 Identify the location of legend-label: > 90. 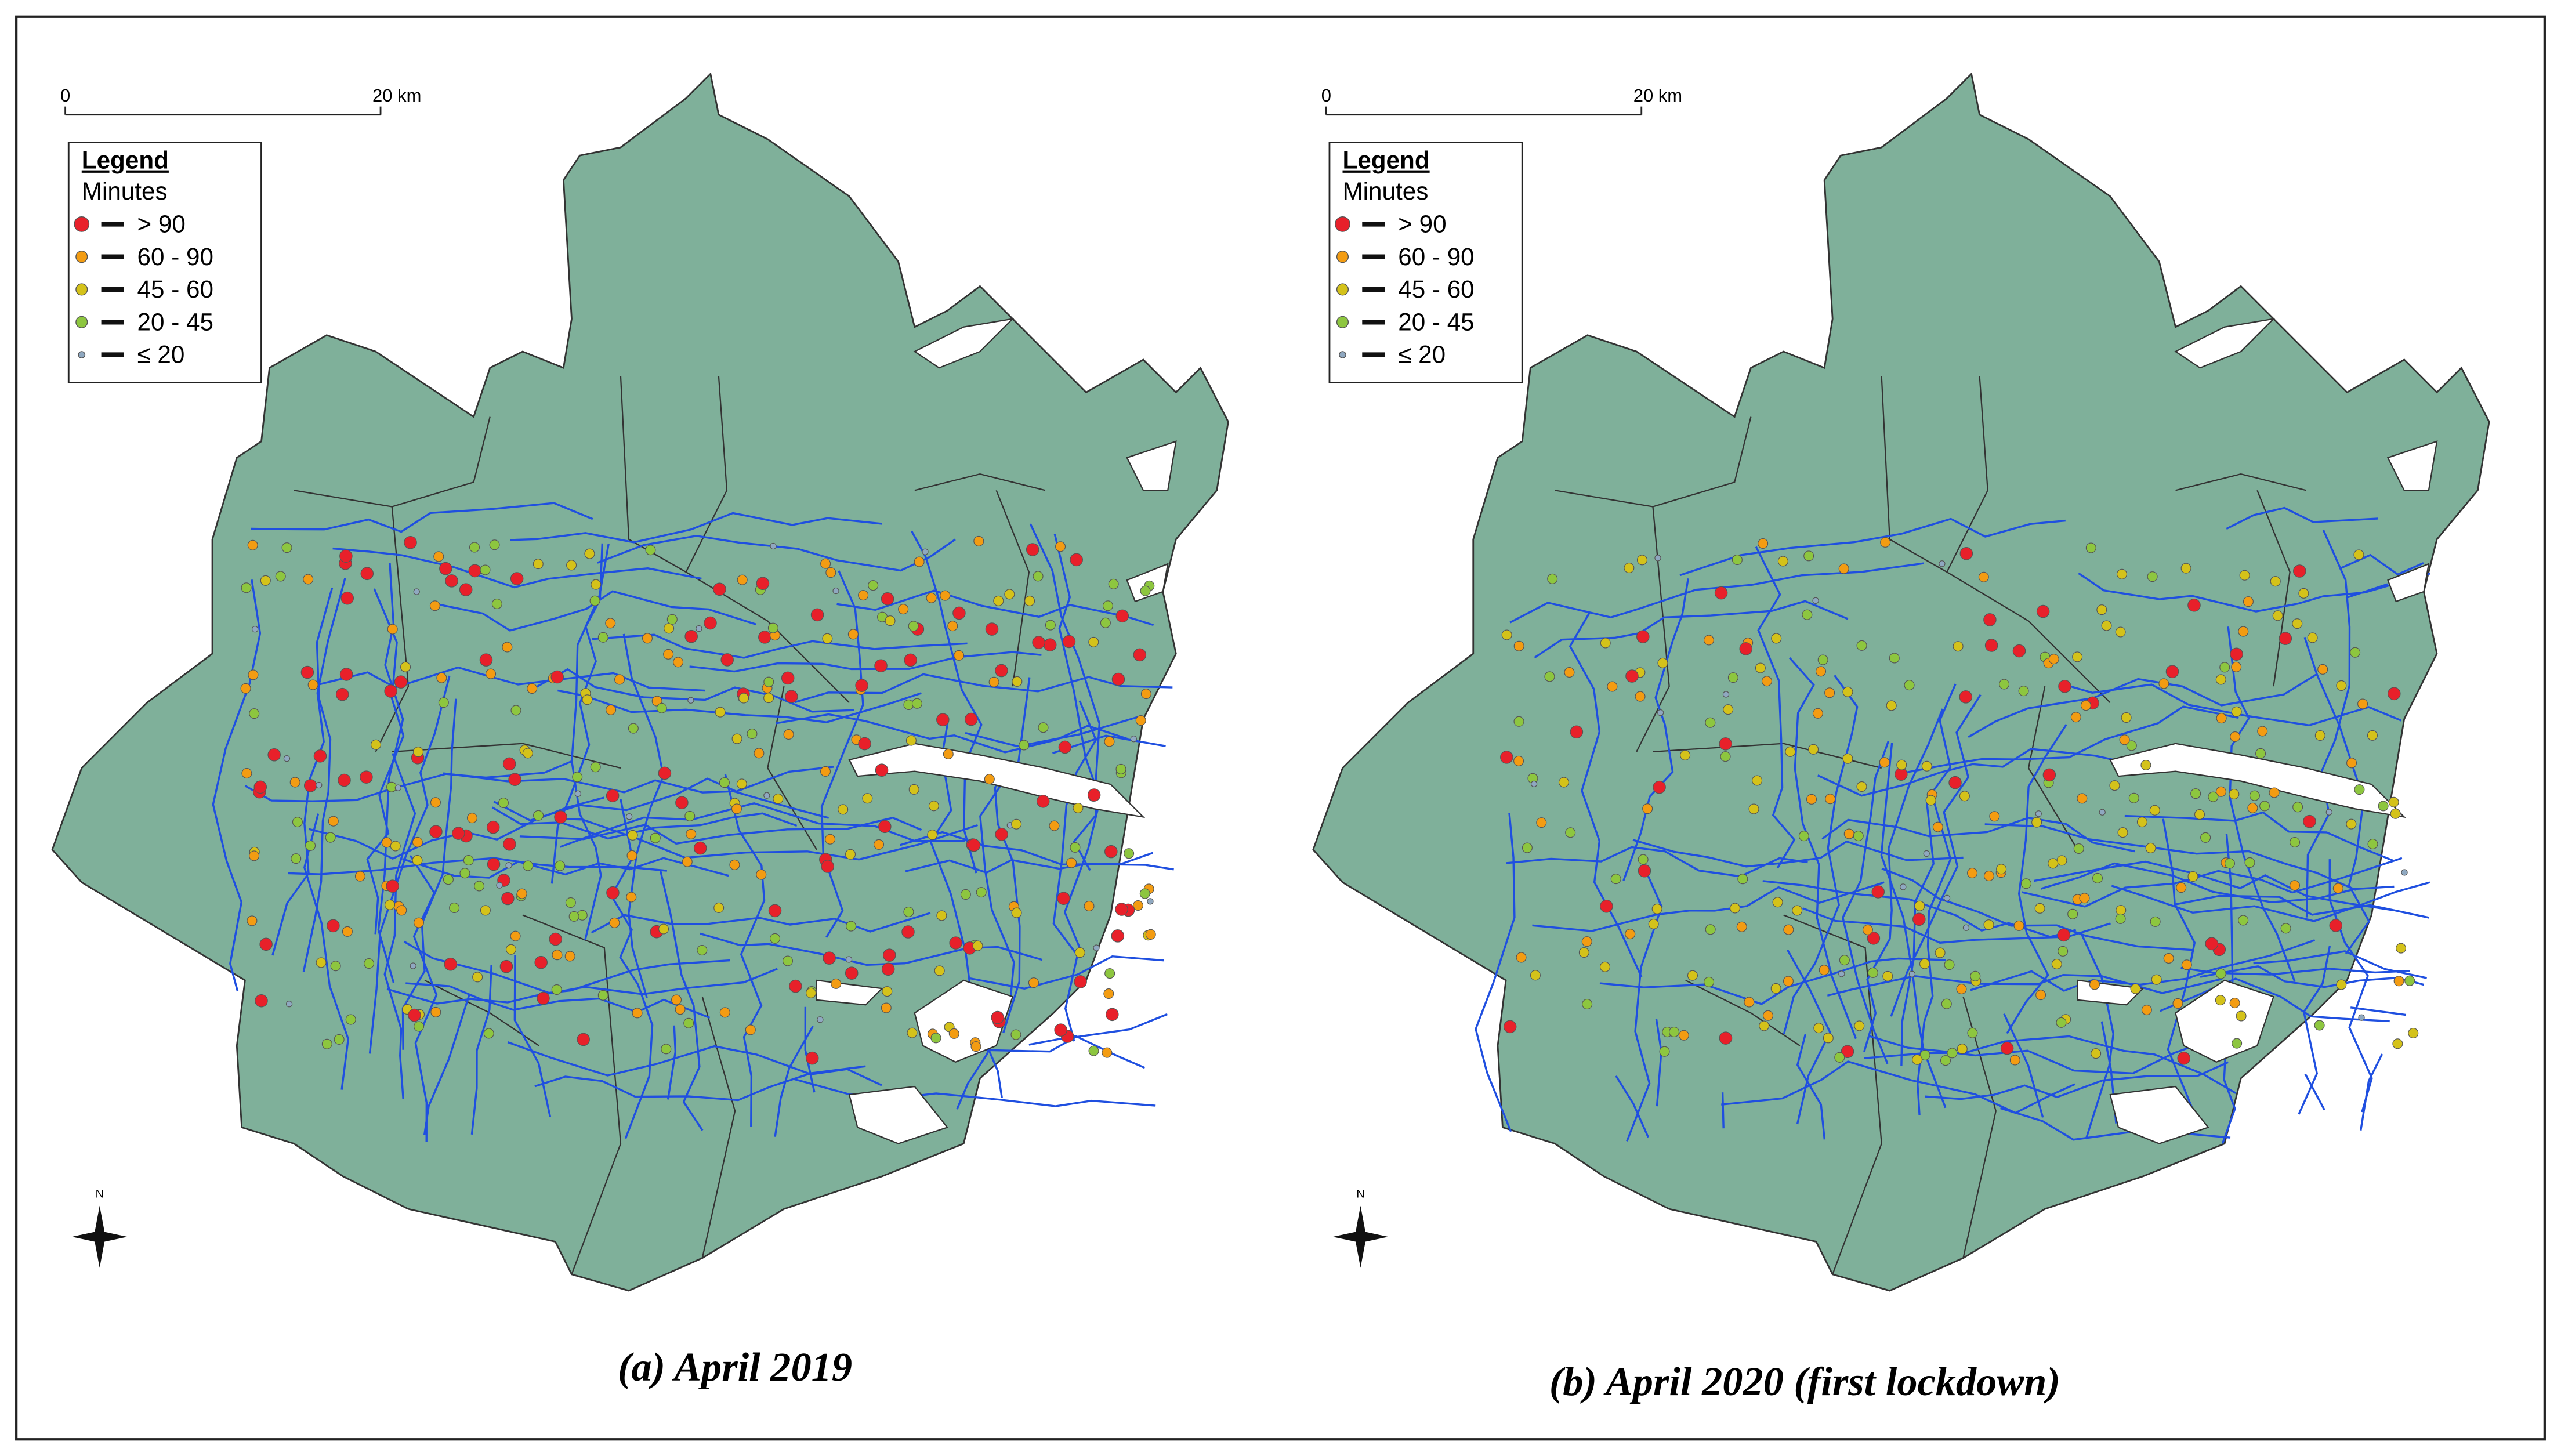
(1422, 223).